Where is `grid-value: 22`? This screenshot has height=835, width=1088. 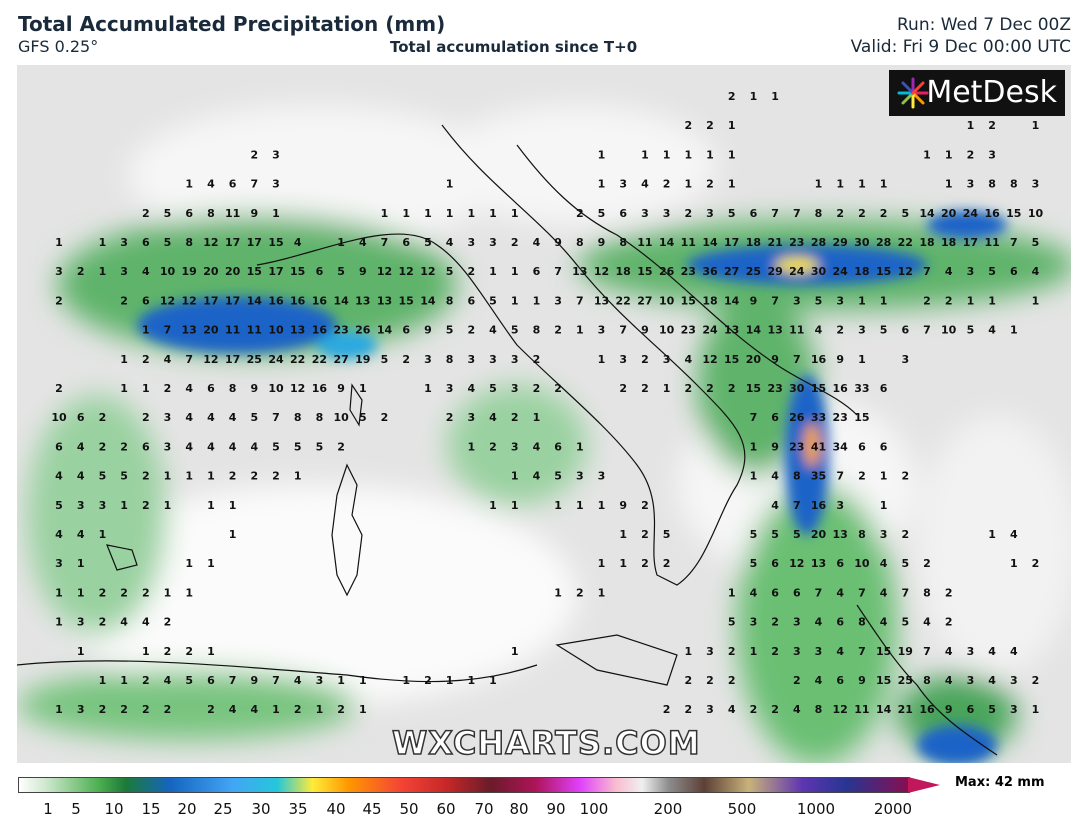 grid-value: 22 is located at coordinates (319, 359).